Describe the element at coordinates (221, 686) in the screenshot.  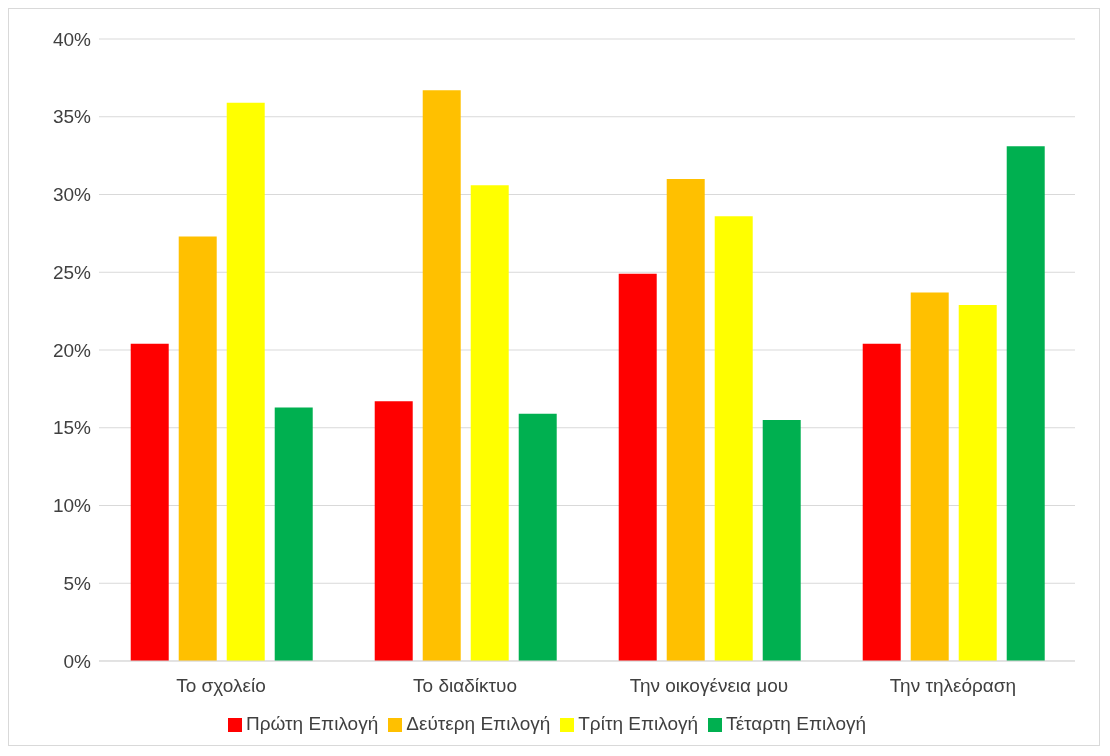
I see `x-tick-label: Το σχολείο` at that location.